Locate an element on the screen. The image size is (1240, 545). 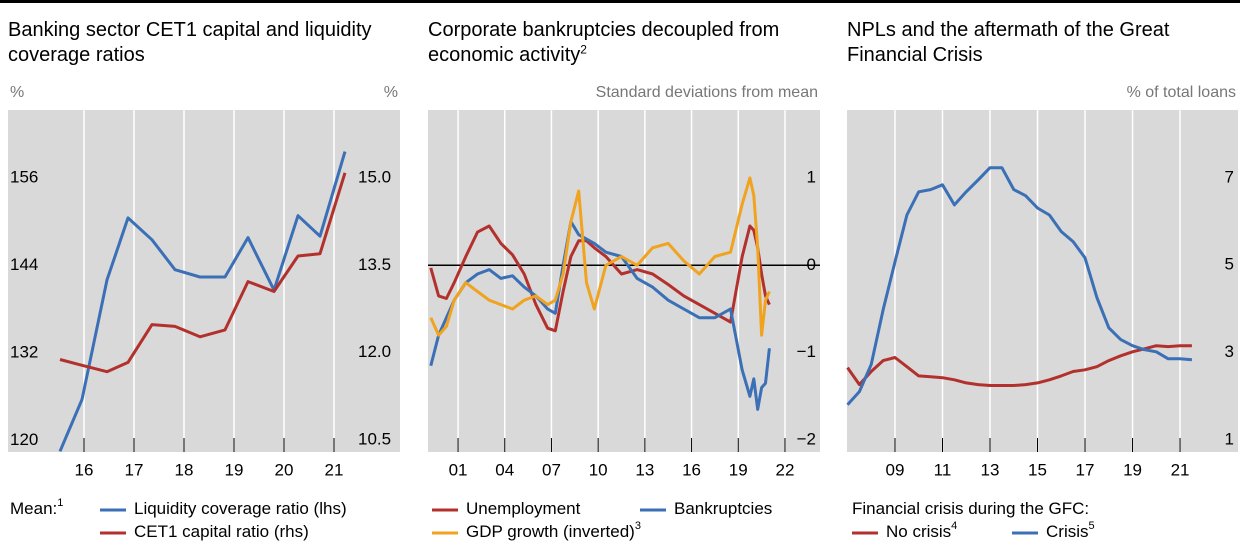
legend-label: Crisis5 is located at coordinates (1070, 531).